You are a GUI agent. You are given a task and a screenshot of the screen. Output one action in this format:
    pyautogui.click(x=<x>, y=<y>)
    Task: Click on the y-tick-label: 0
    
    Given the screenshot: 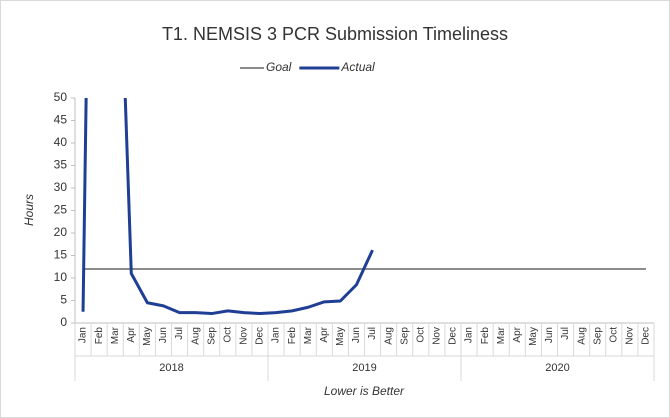 What is the action you would take?
    pyautogui.click(x=63, y=322)
    